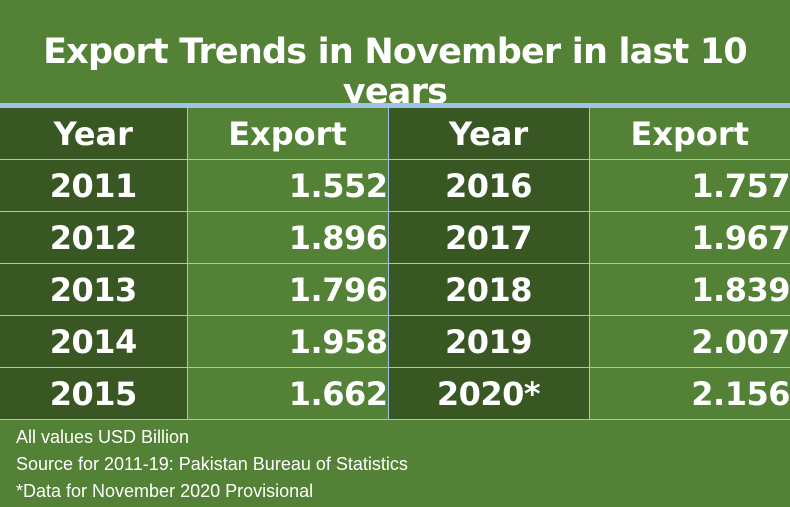 The image size is (790, 507). What do you see at coordinates (165, 491) in the screenshot?
I see `footnote-provisional: *Data for November 2020 Provisional` at bounding box center [165, 491].